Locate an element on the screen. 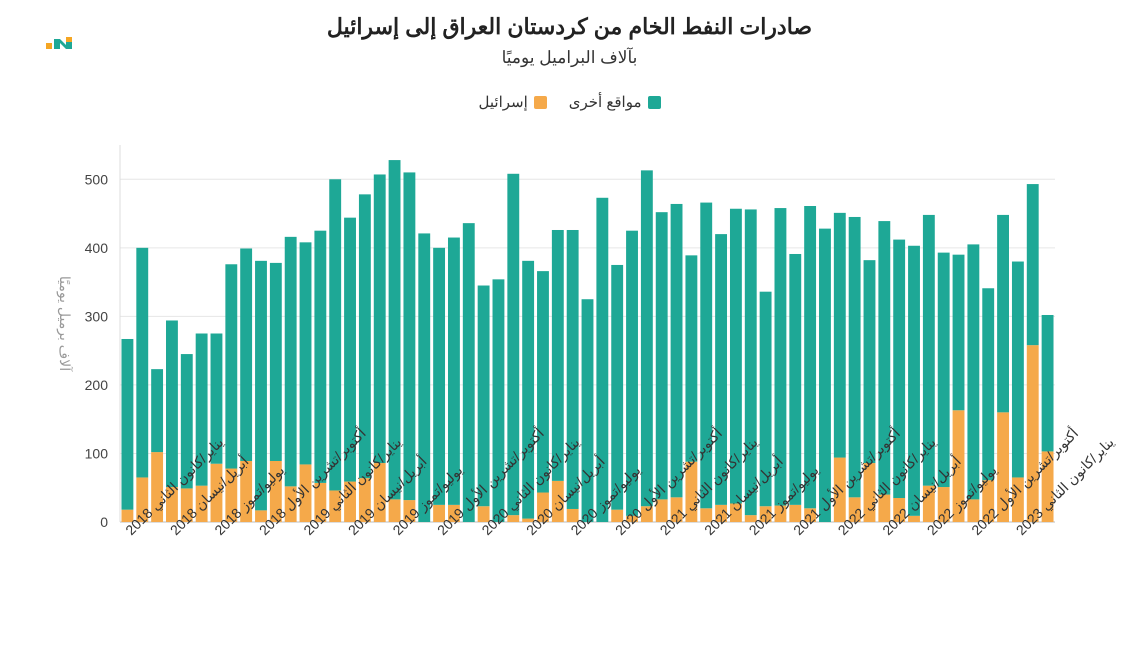  x-tick-label: أبريل/نيسان 2020 is located at coordinates (565, 495).